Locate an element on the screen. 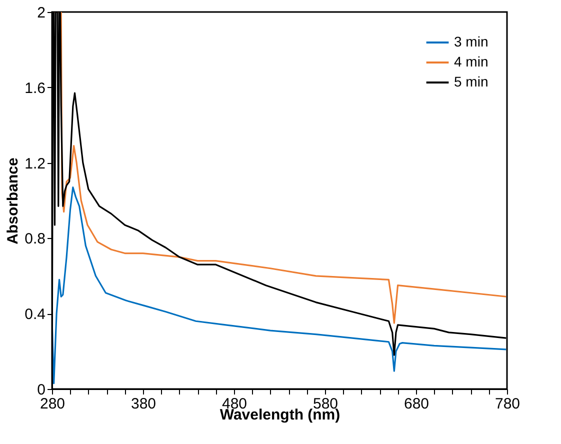 The height and width of the screenshot is (444, 561). x-tick-label: 780 is located at coordinates (507, 404).